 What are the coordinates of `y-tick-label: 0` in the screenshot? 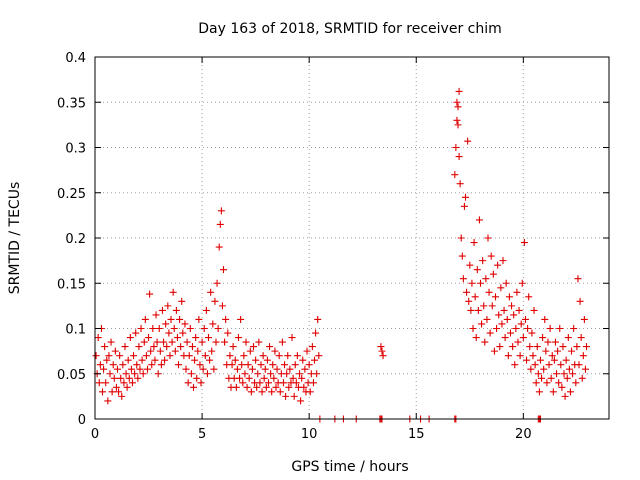 It's located at (82, 420).